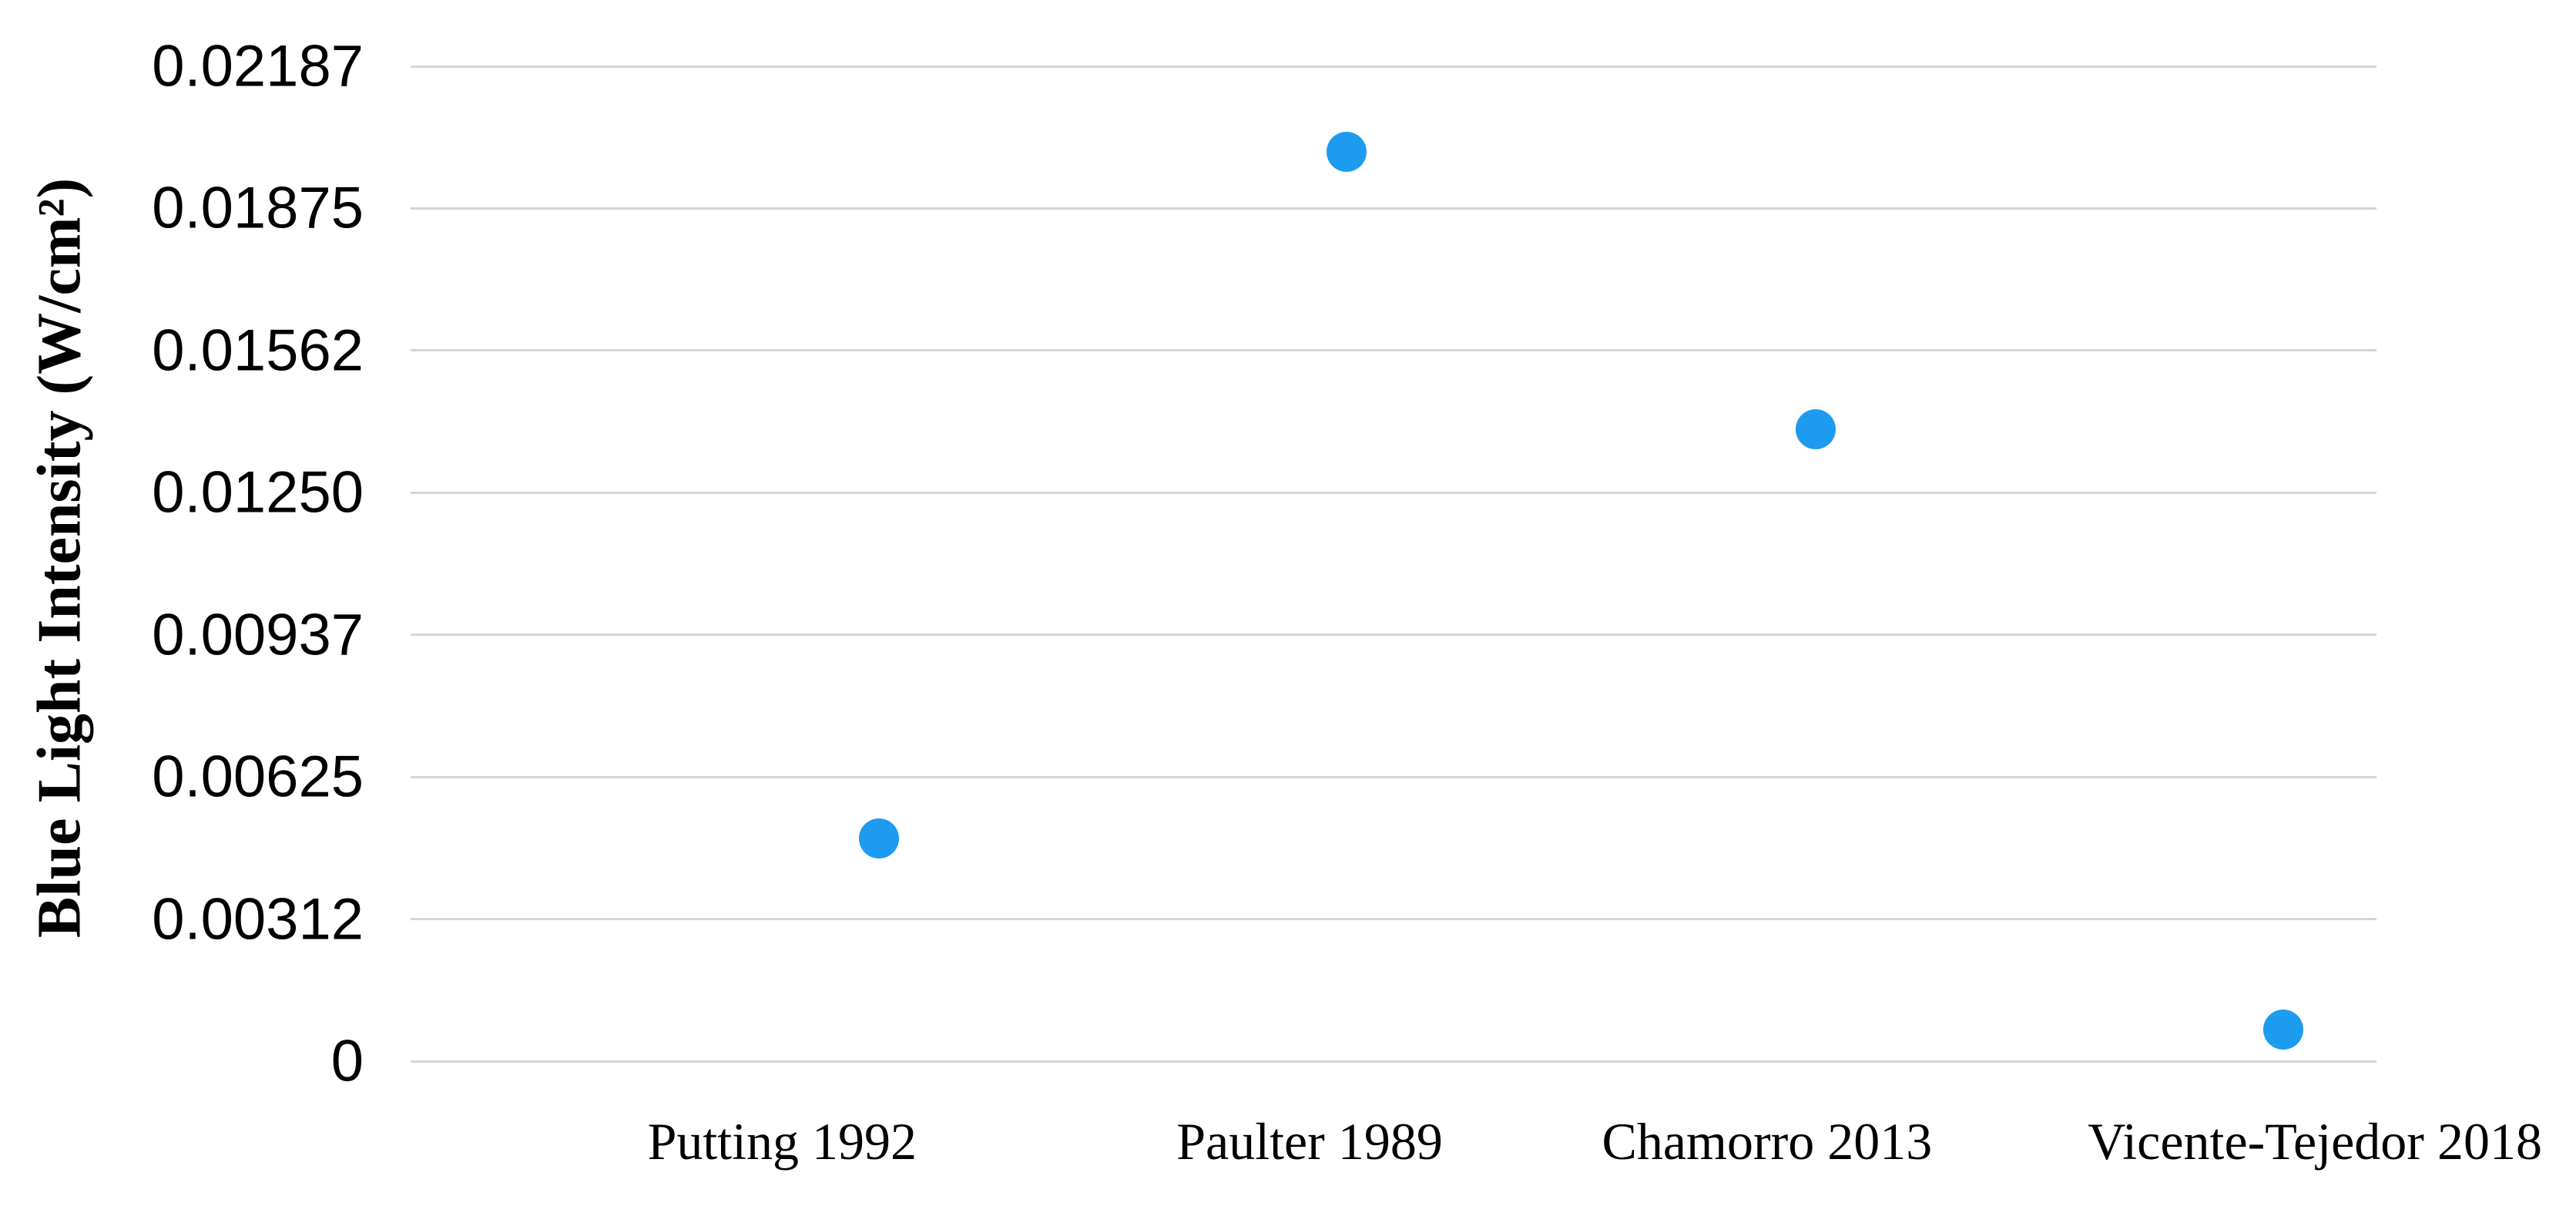  Describe the element at coordinates (59, 558) in the screenshot. I see `y-axis-title: Blue Light Intensity (W/cm²)` at that location.